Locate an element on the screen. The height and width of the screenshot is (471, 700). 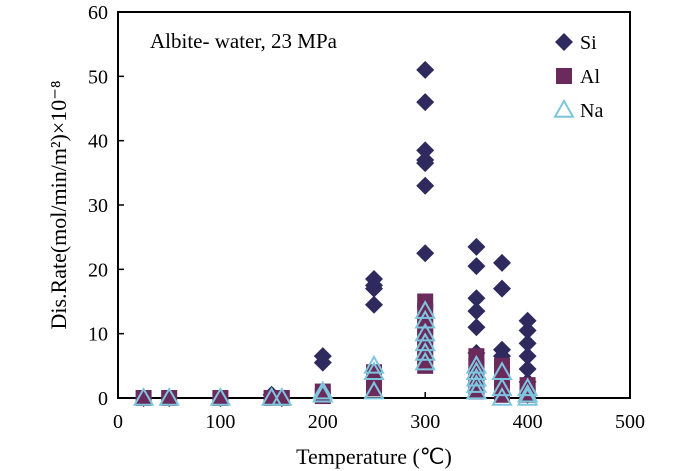
legend-al-marker is located at coordinates (564, 76).